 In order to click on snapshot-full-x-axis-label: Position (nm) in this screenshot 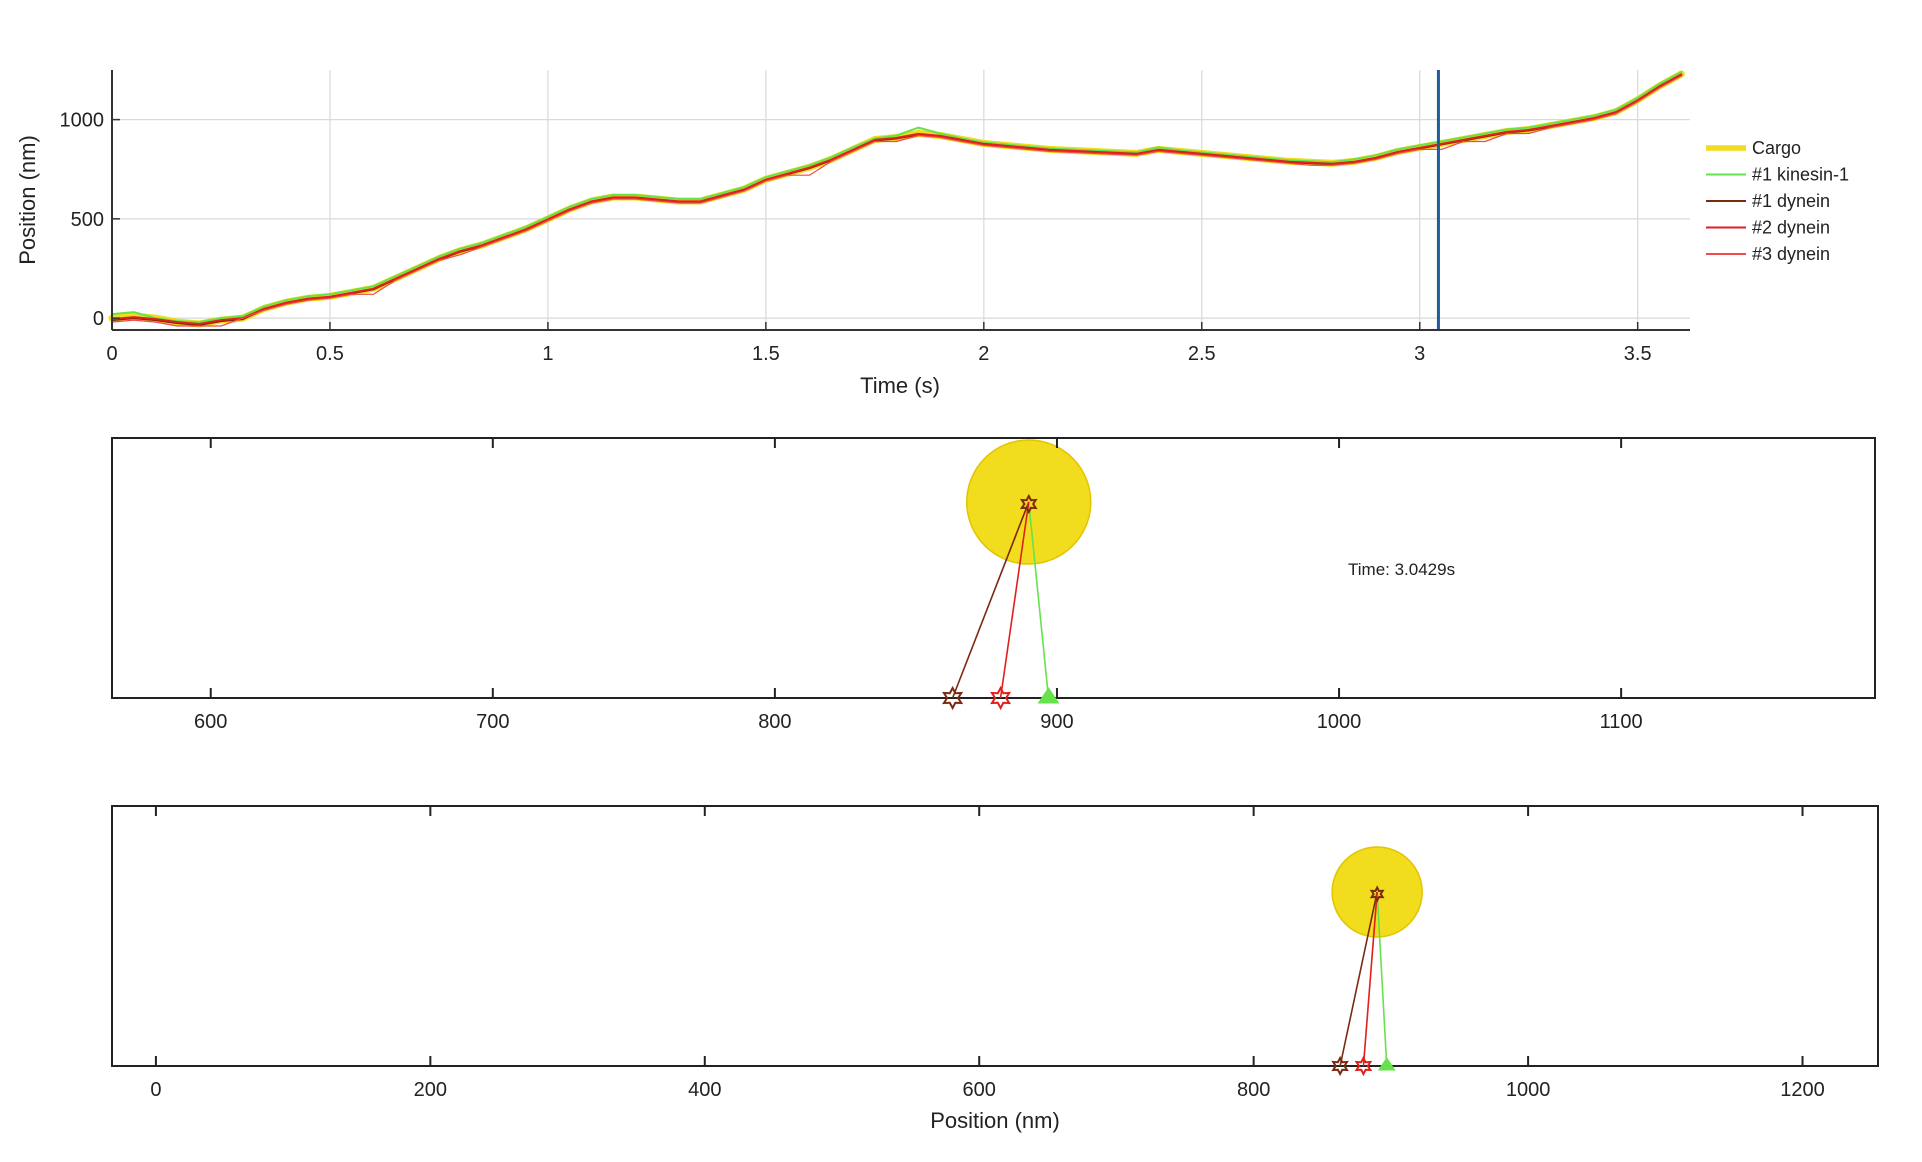, I will do `click(995, 1120)`.